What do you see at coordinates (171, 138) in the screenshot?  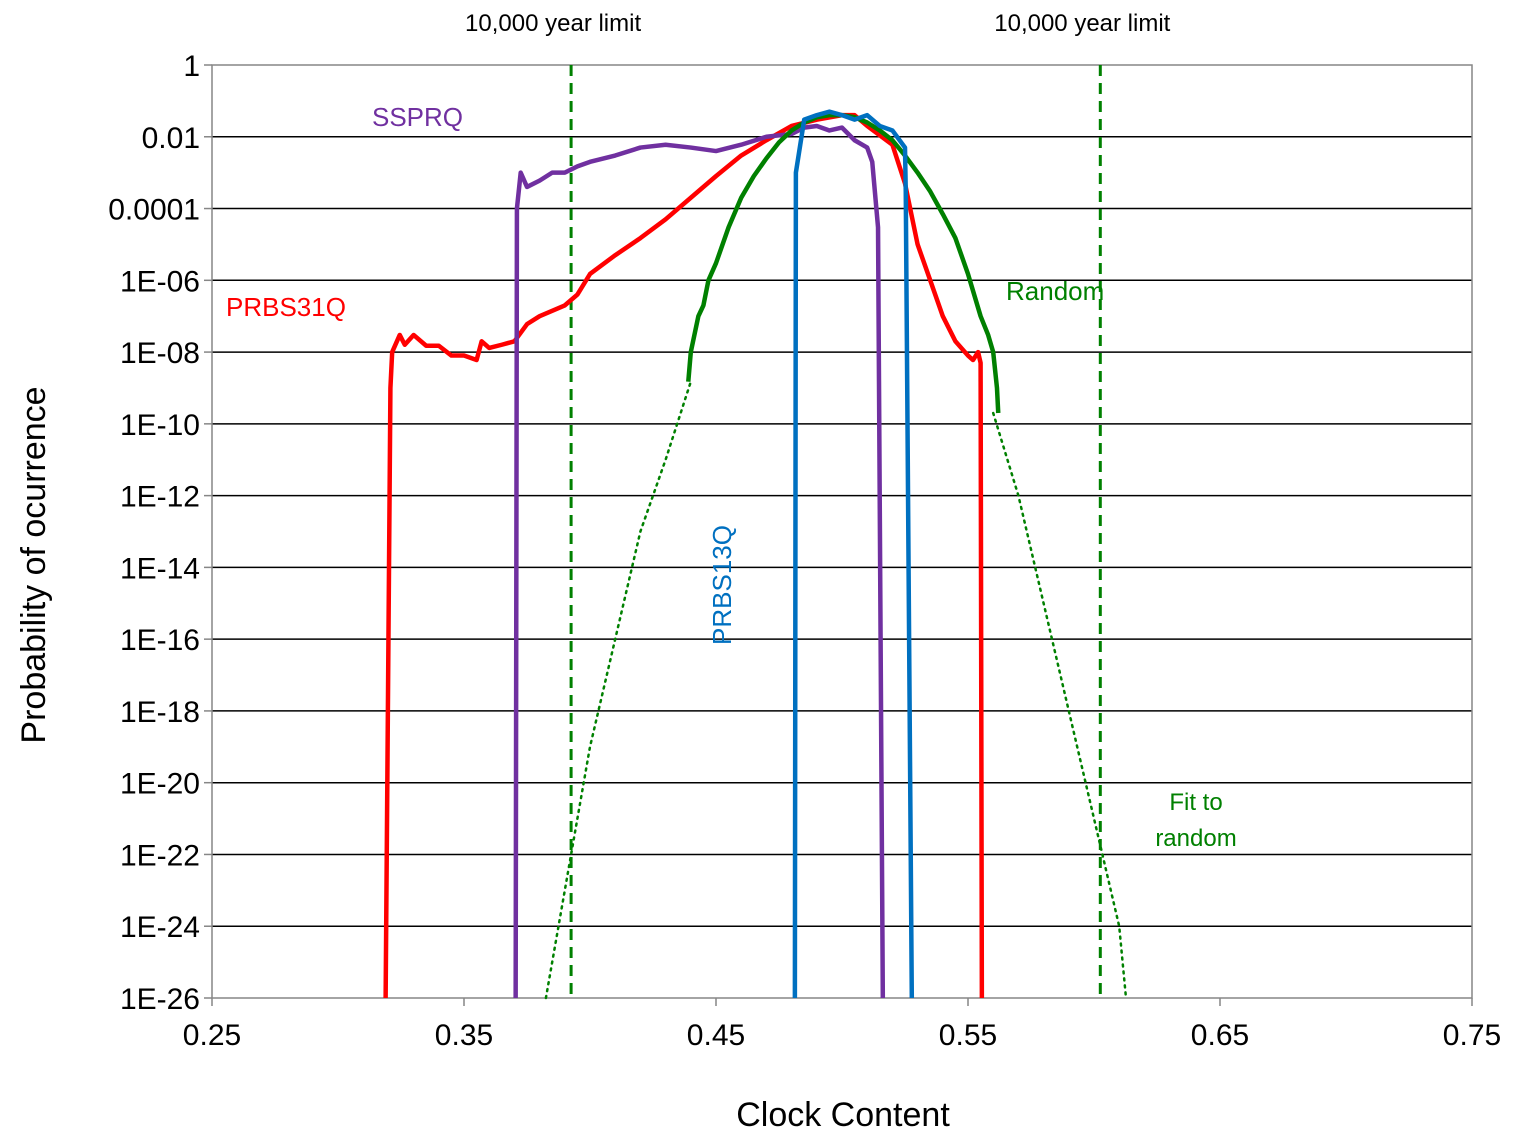 I see `y-tick-label: 0.01` at bounding box center [171, 138].